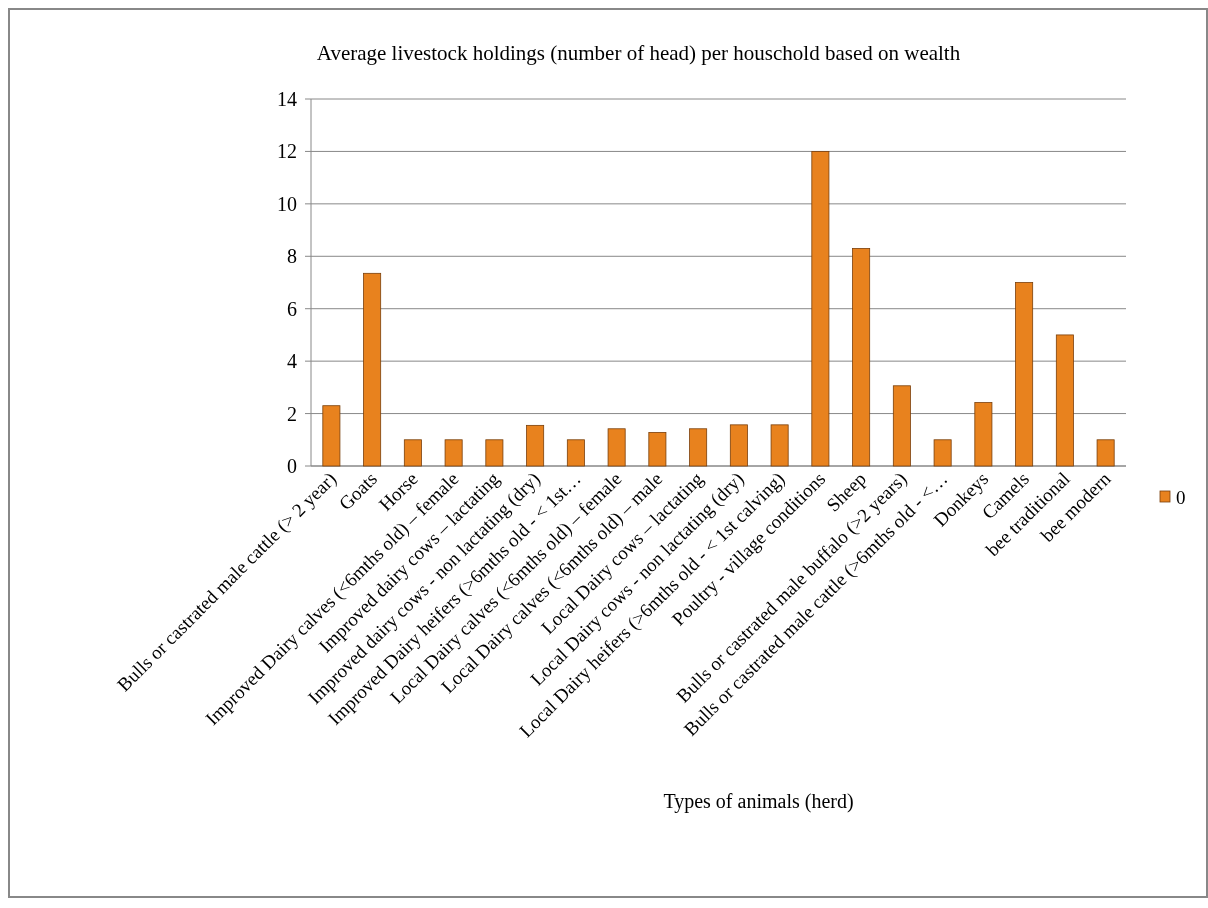  I want to click on y-tick-label: 8, so click(292, 256).